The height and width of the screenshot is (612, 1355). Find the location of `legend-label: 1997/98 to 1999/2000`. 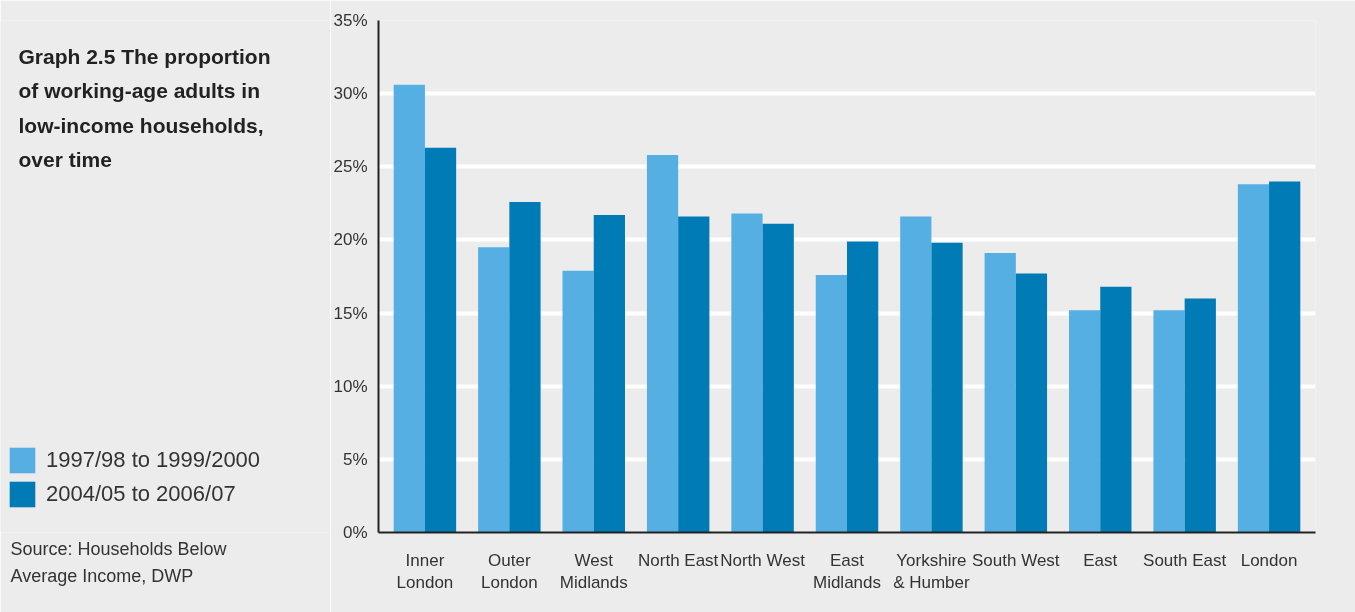

legend-label: 1997/98 to 1999/2000 is located at coordinates (153, 460).